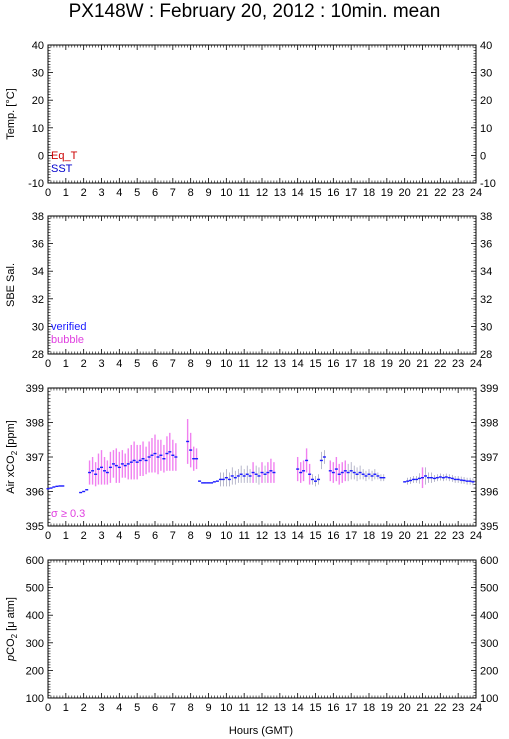  Describe the element at coordinates (38, 245) in the screenshot. I see `y-tick-label-left: 36` at that location.